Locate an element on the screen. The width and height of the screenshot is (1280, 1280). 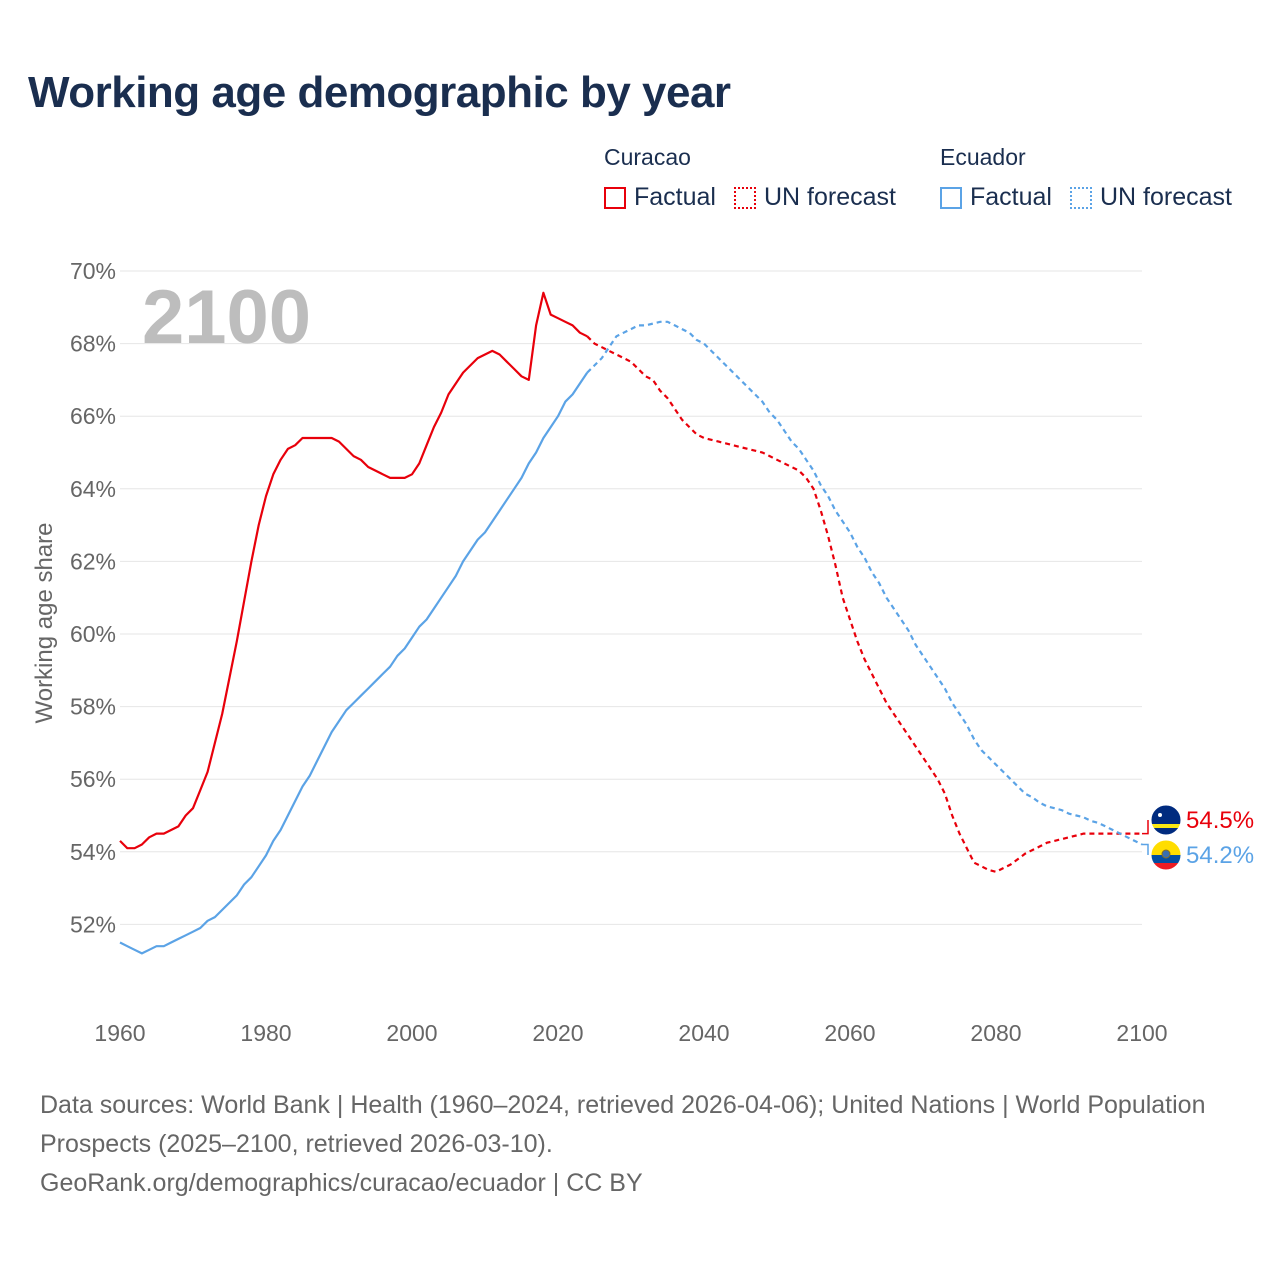
y-tick-label: 68% is located at coordinates (93, 344).